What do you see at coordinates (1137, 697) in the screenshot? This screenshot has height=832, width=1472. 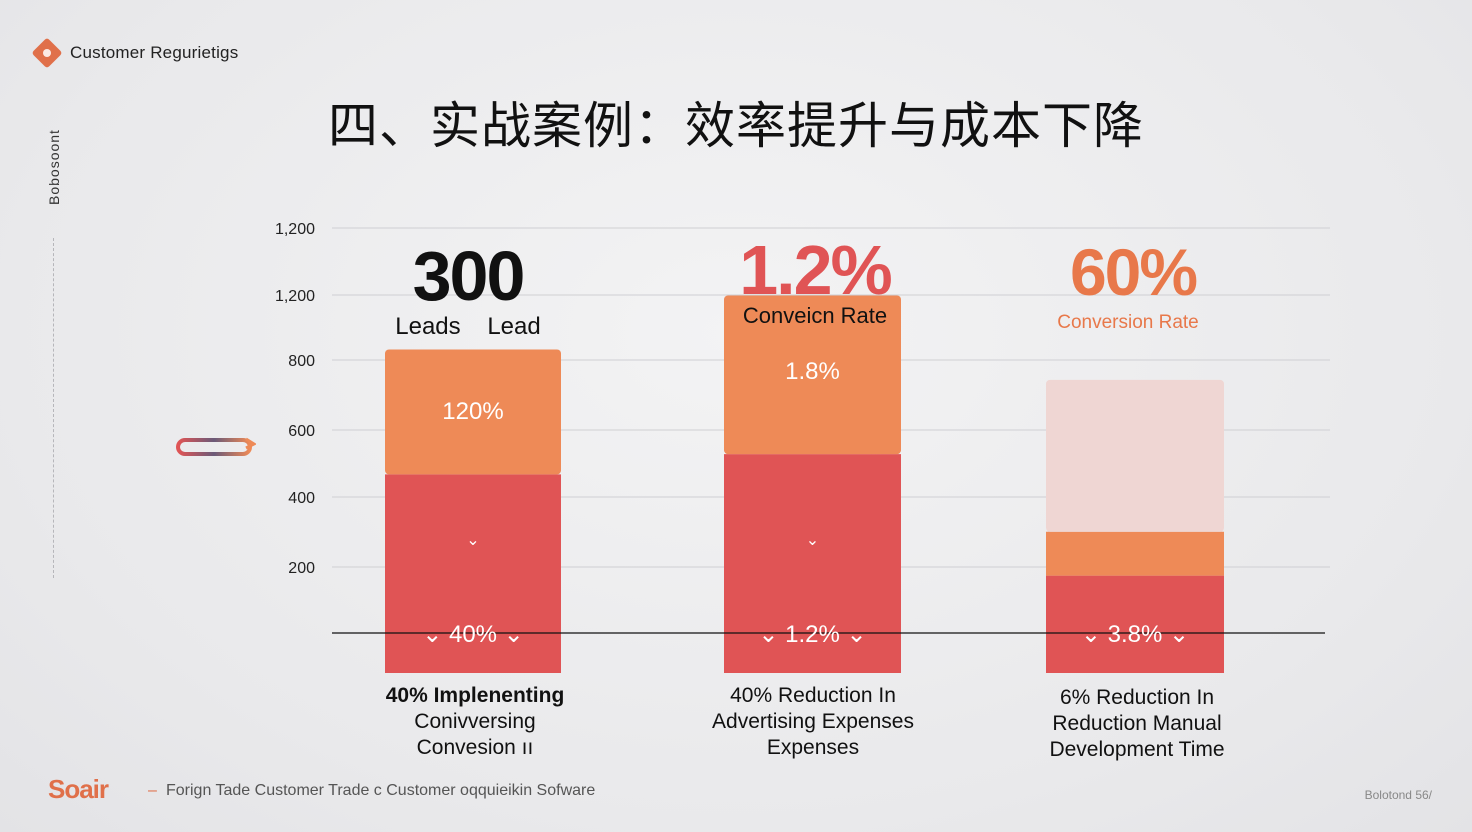 I see `caption-3-line-1: 6% Reduction In` at bounding box center [1137, 697].